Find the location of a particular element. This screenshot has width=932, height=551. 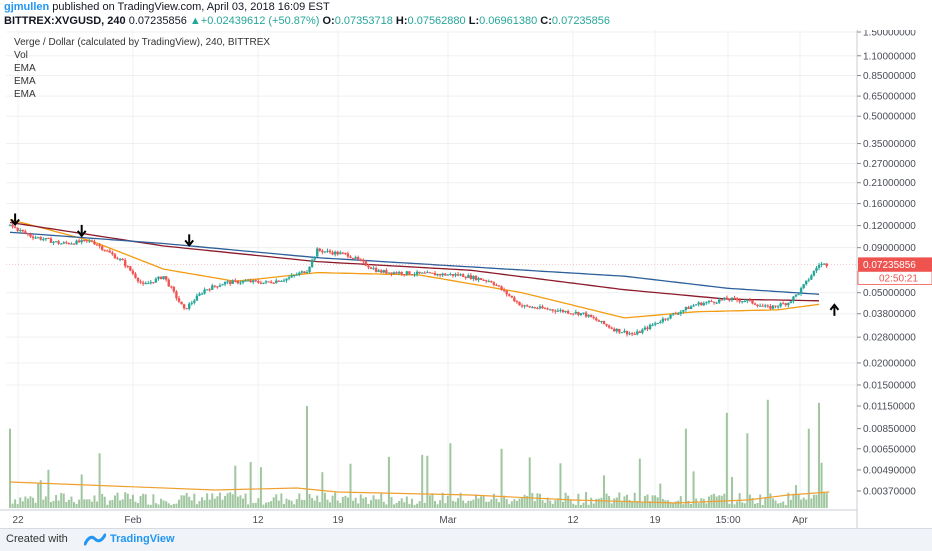

legend-item-ema-3: EMA is located at coordinates (25, 94).